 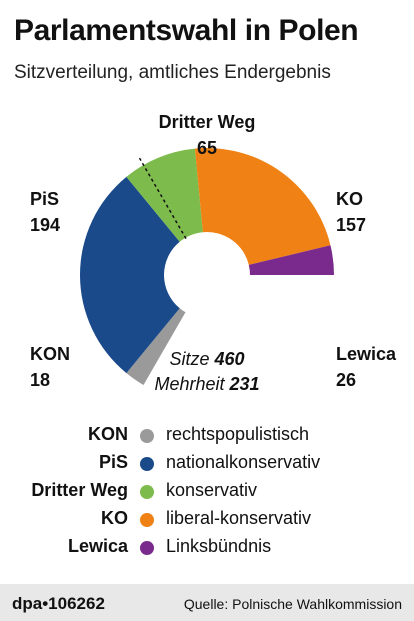 What do you see at coordinates (40, 380) in the screenshot?
I see `seat-count-kon: 18` at bounding box center [40, 380].